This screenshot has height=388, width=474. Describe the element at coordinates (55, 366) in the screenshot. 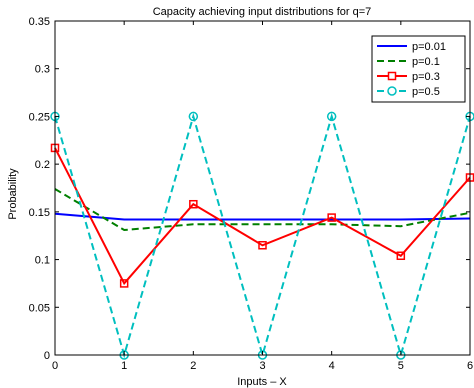

I see `x-tick-label: 0` at that location.